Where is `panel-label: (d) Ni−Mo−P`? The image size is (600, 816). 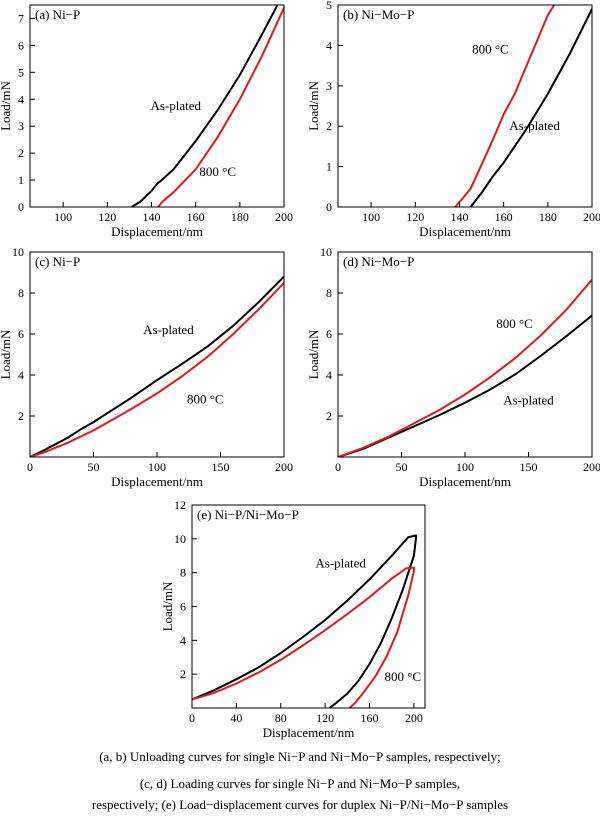
panel-label: (d) Ni−Mo−P is located at coordinates (378, 261).